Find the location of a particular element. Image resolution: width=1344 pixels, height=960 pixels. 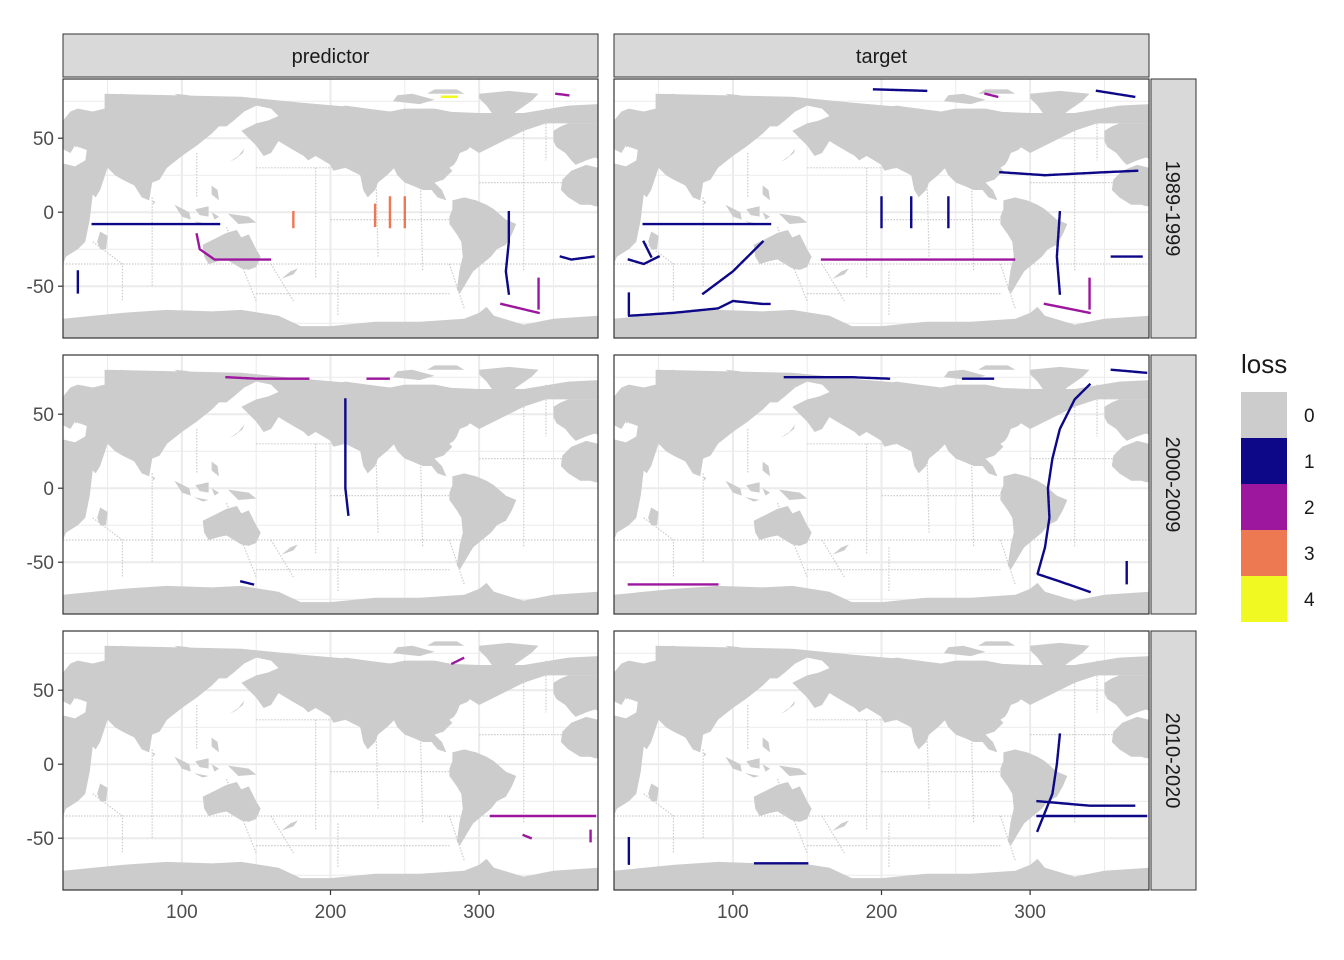

panel-target-1989-1999 is located at coordinates (881, 208).